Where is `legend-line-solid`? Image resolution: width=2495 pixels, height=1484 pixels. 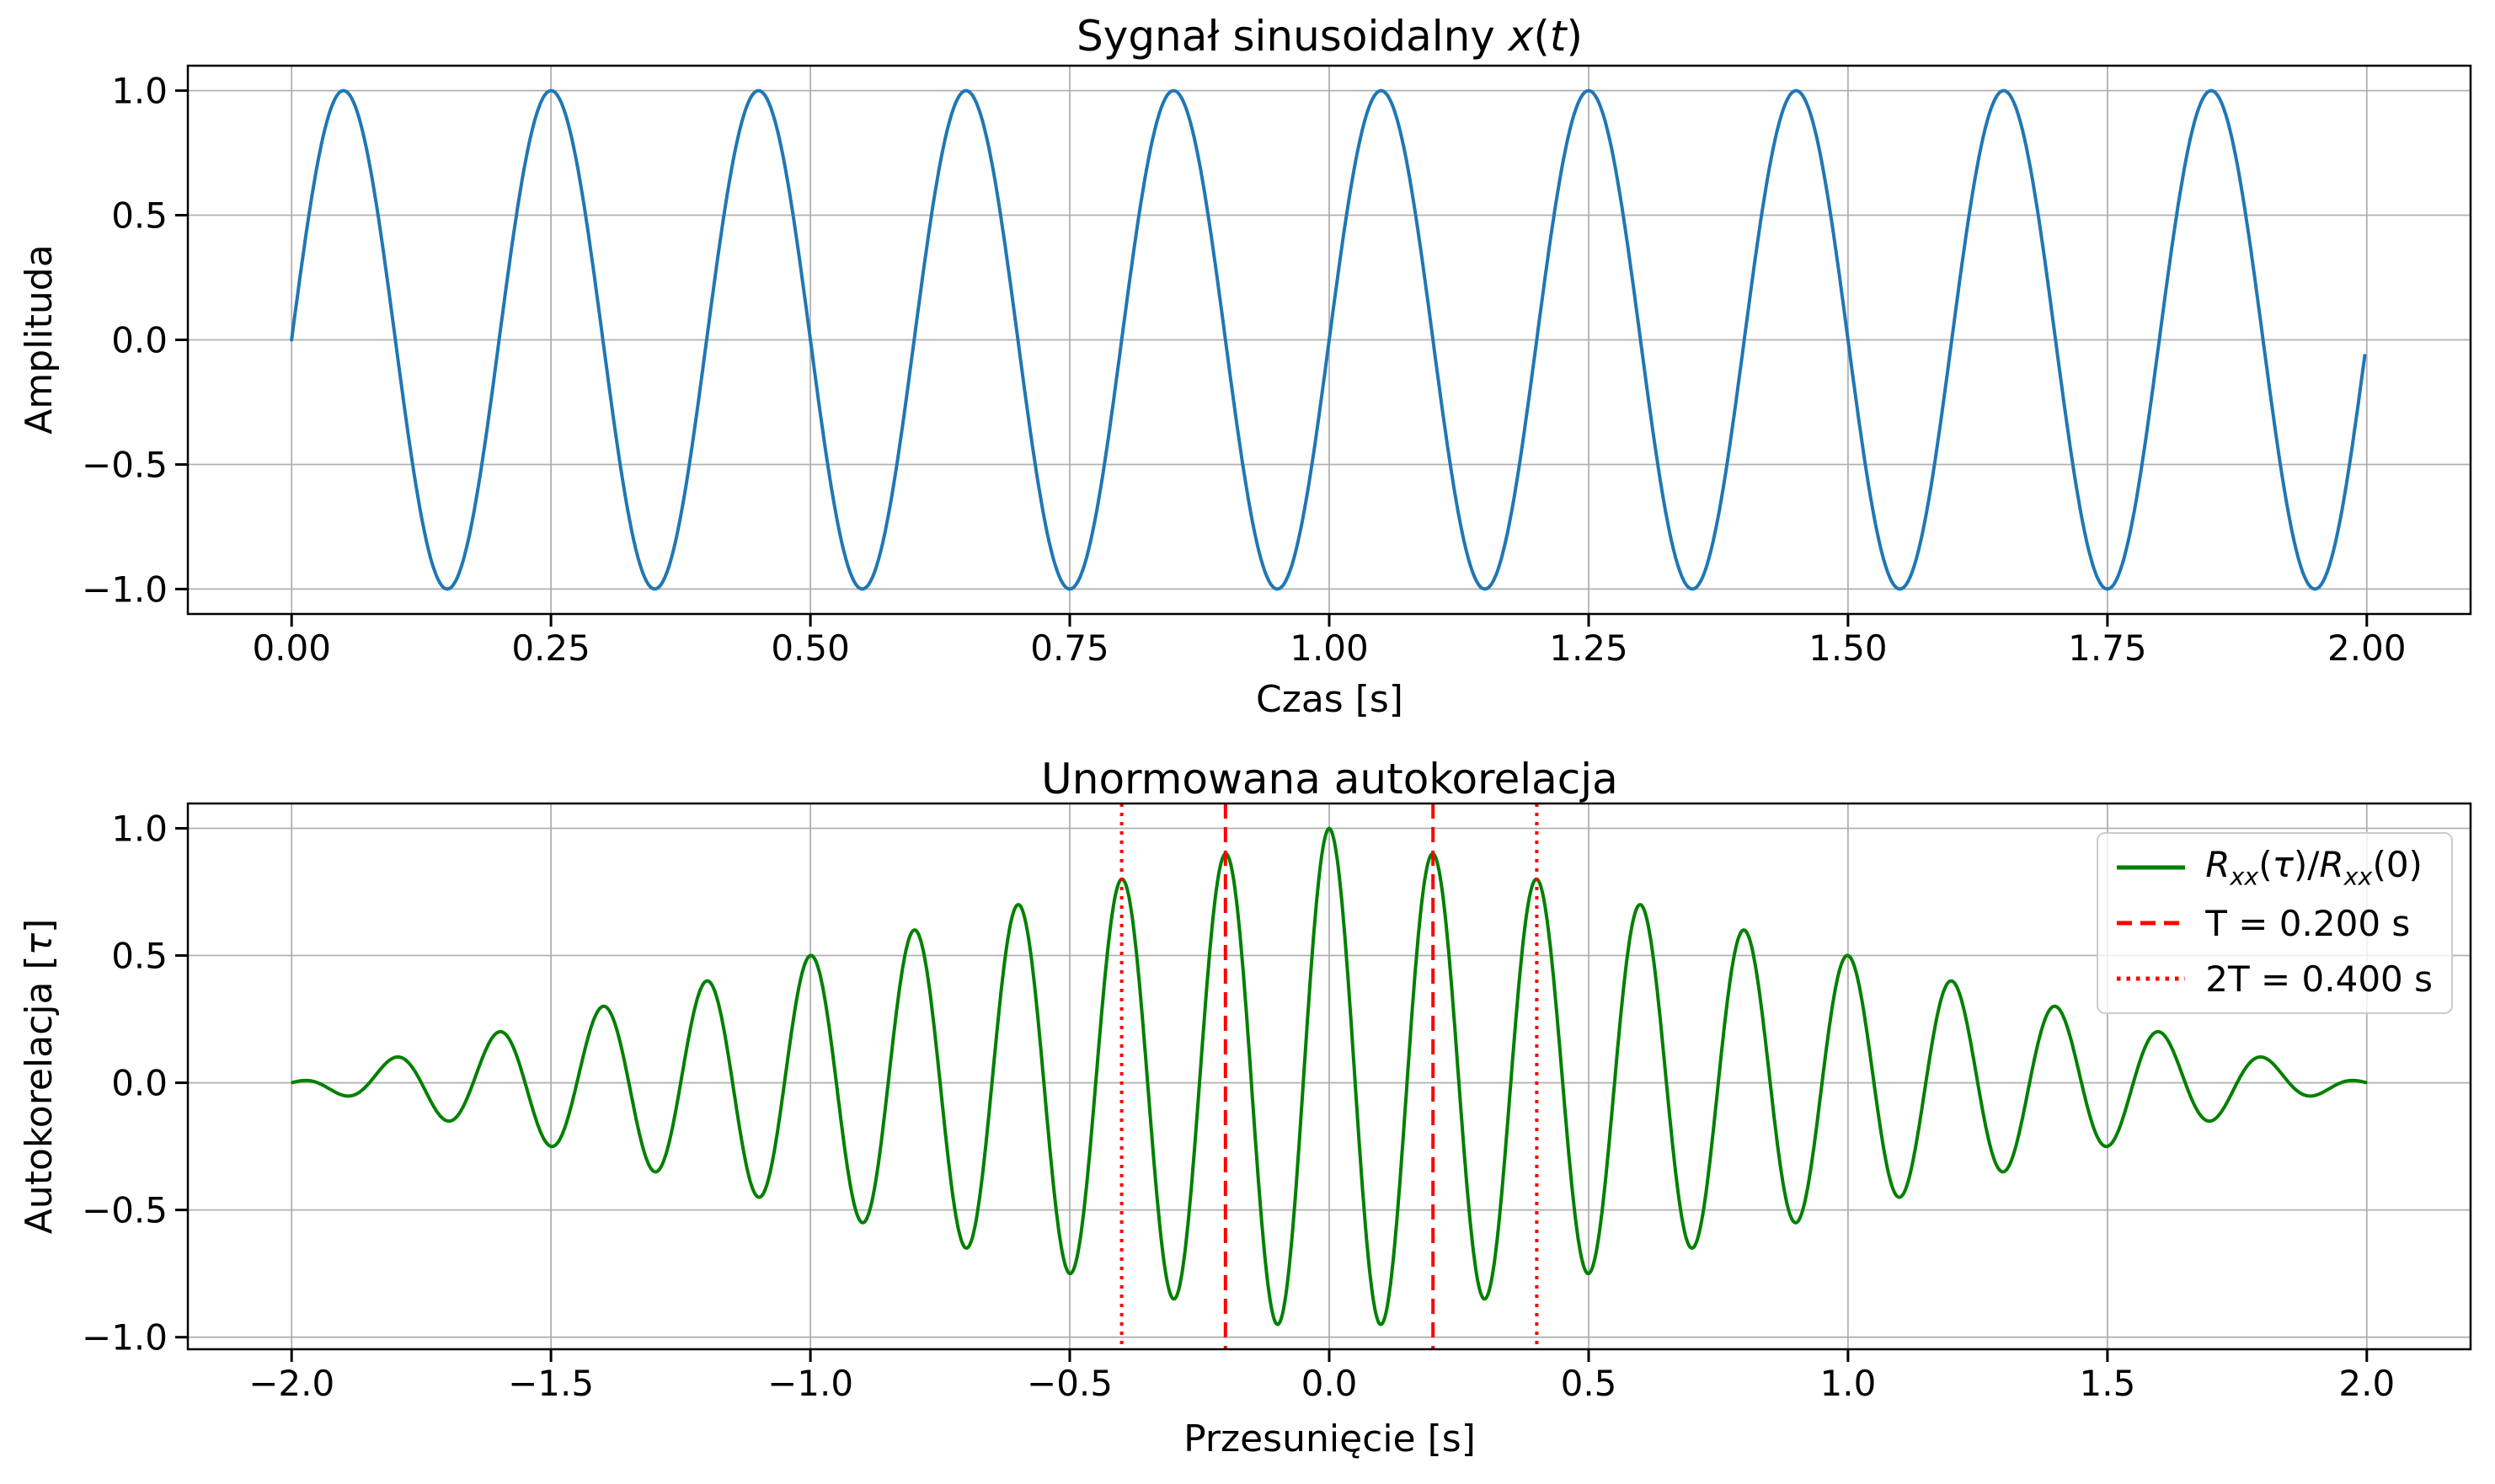
legend-line-solid is located at coordinates (2151, 868).